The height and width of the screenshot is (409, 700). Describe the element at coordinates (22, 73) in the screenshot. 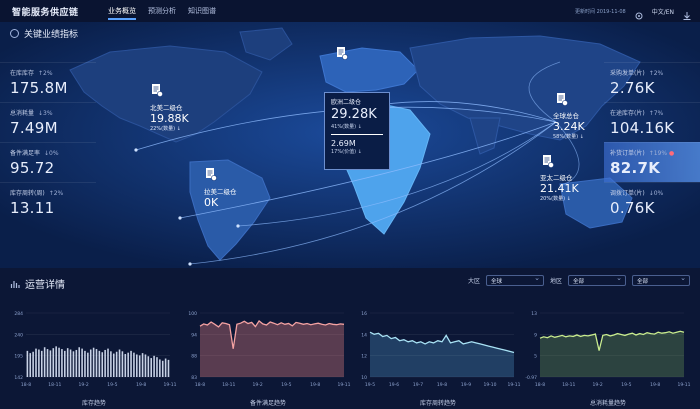

I see `kpi-label: 在库库存` at that location.